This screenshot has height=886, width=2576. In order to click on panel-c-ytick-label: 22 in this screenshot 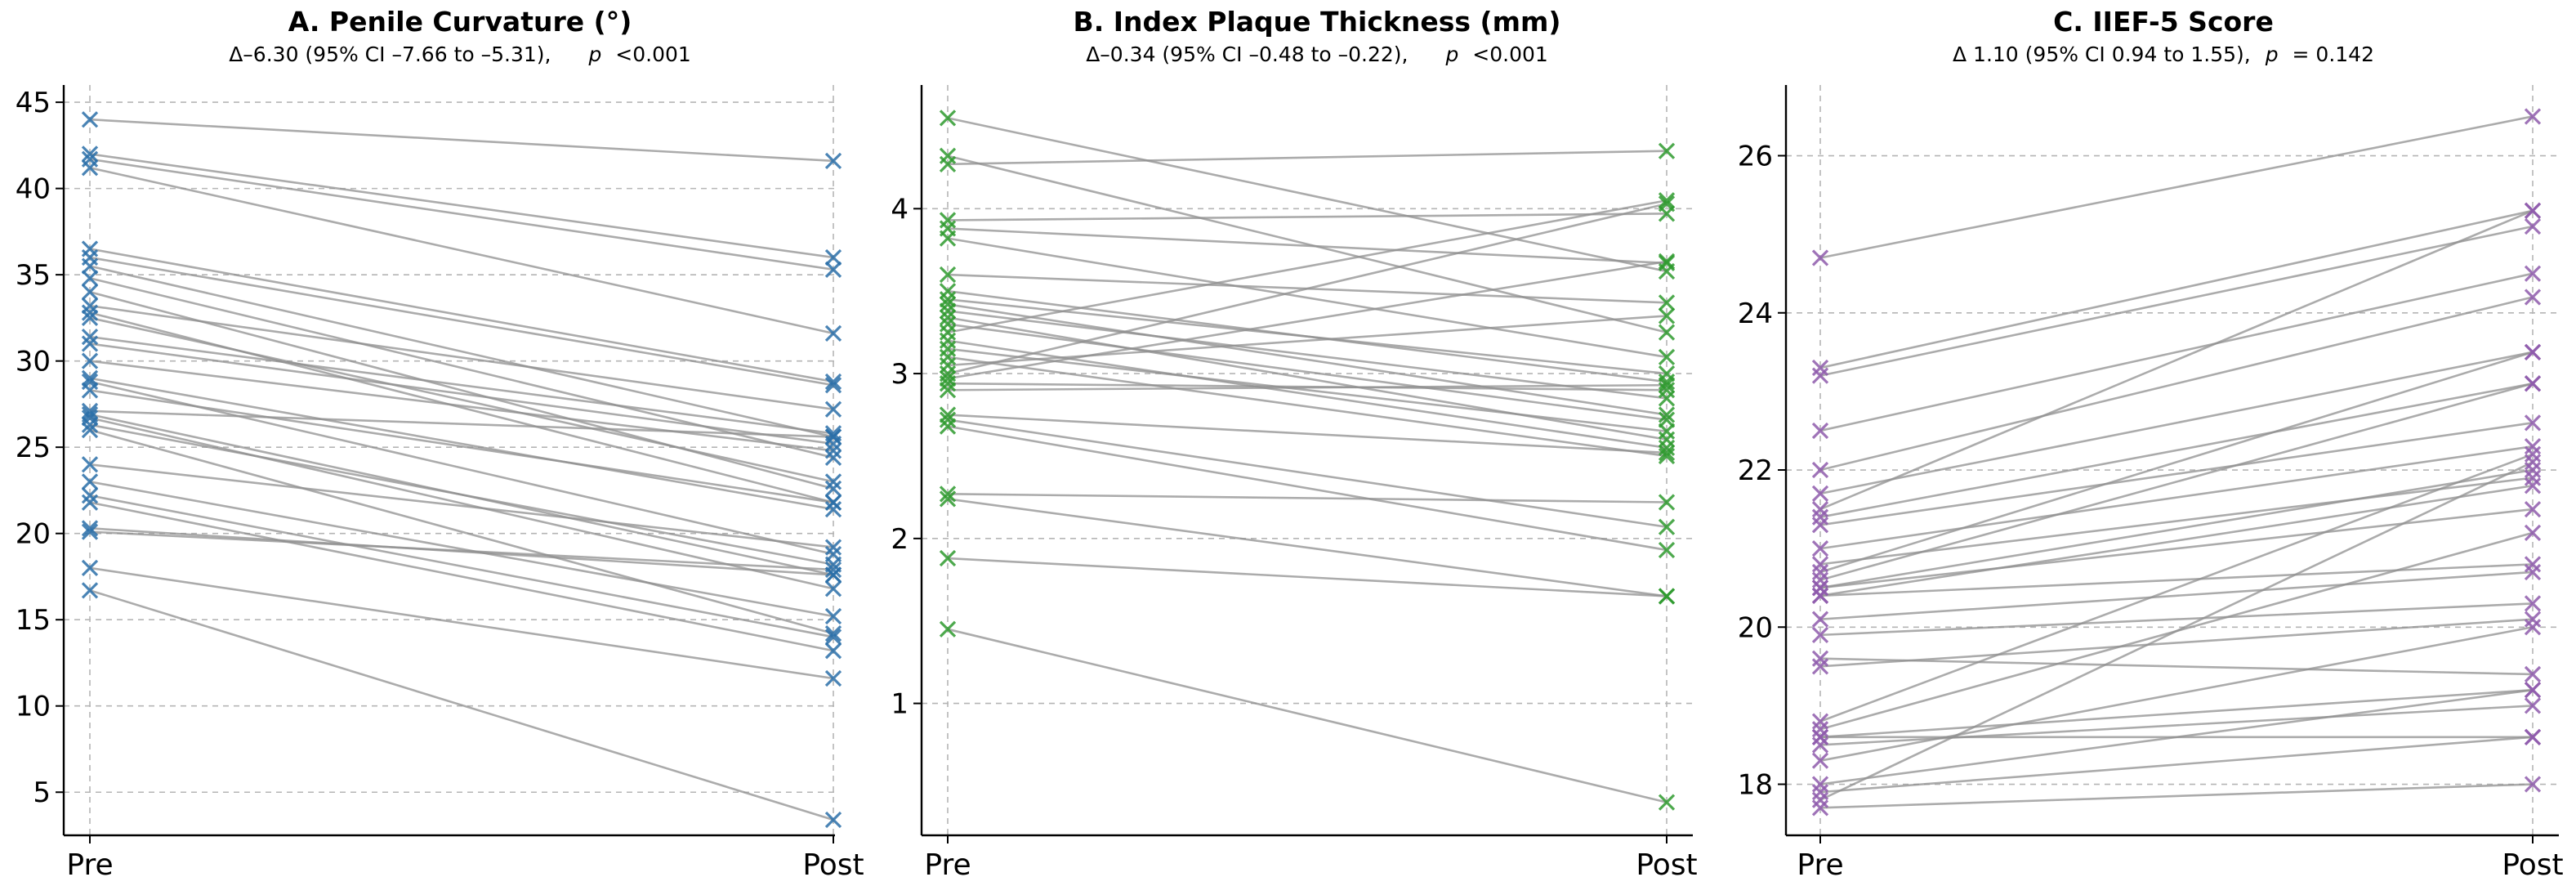, I will do `click(1756, 470)`.